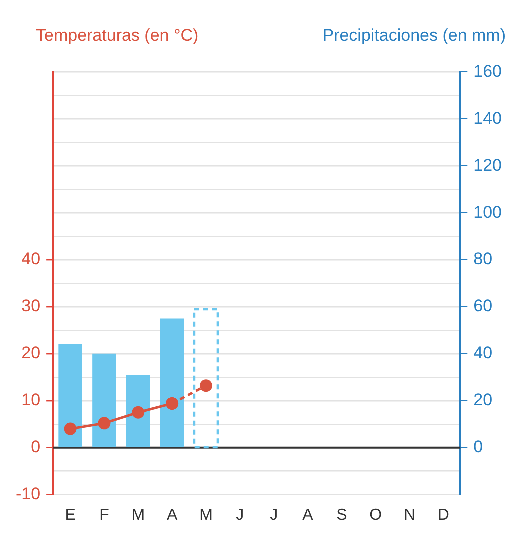  Describe the element at coordinates (488, 71) in the screenshot. I see `y2-tick-label: 160` at that location.